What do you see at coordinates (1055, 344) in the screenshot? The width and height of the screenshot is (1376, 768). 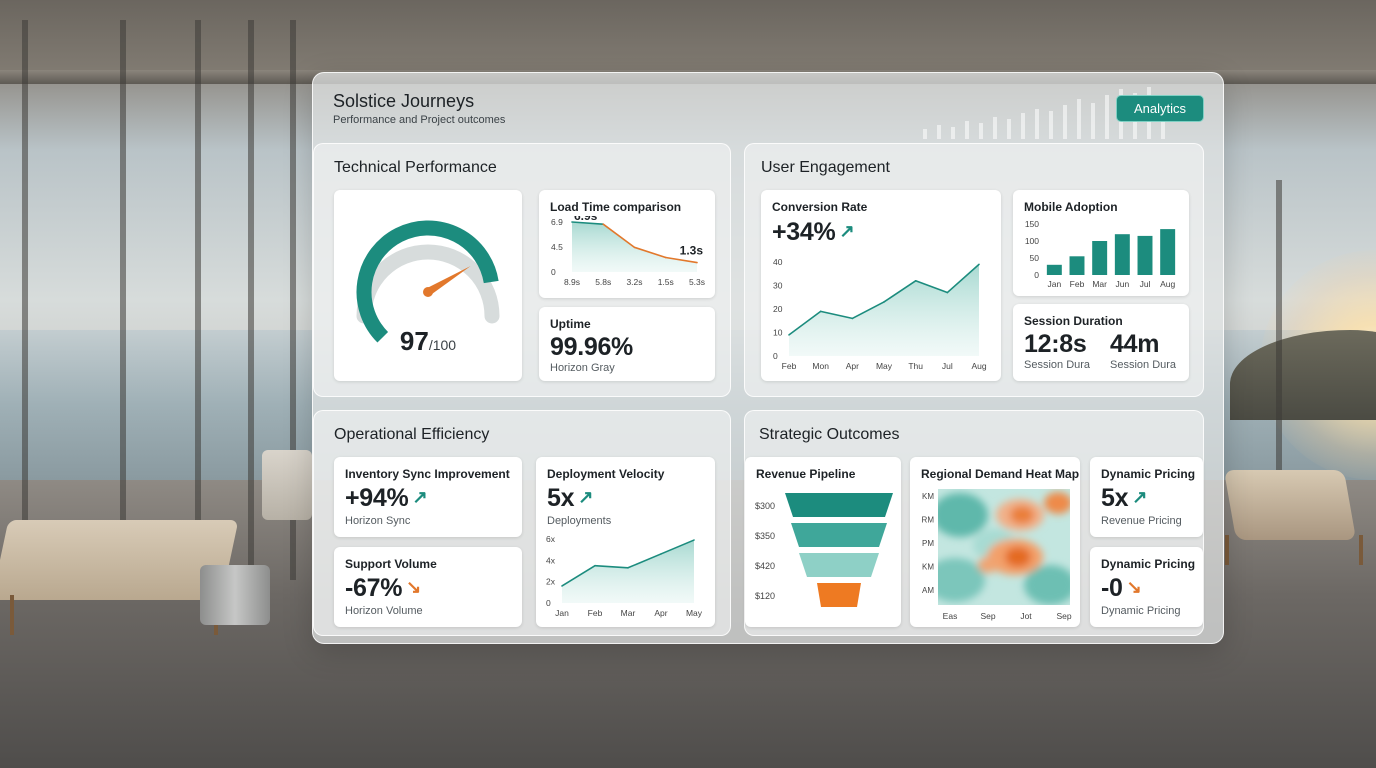 I see `session-value-1: 12:8s` at bounding box center [1055, 344].